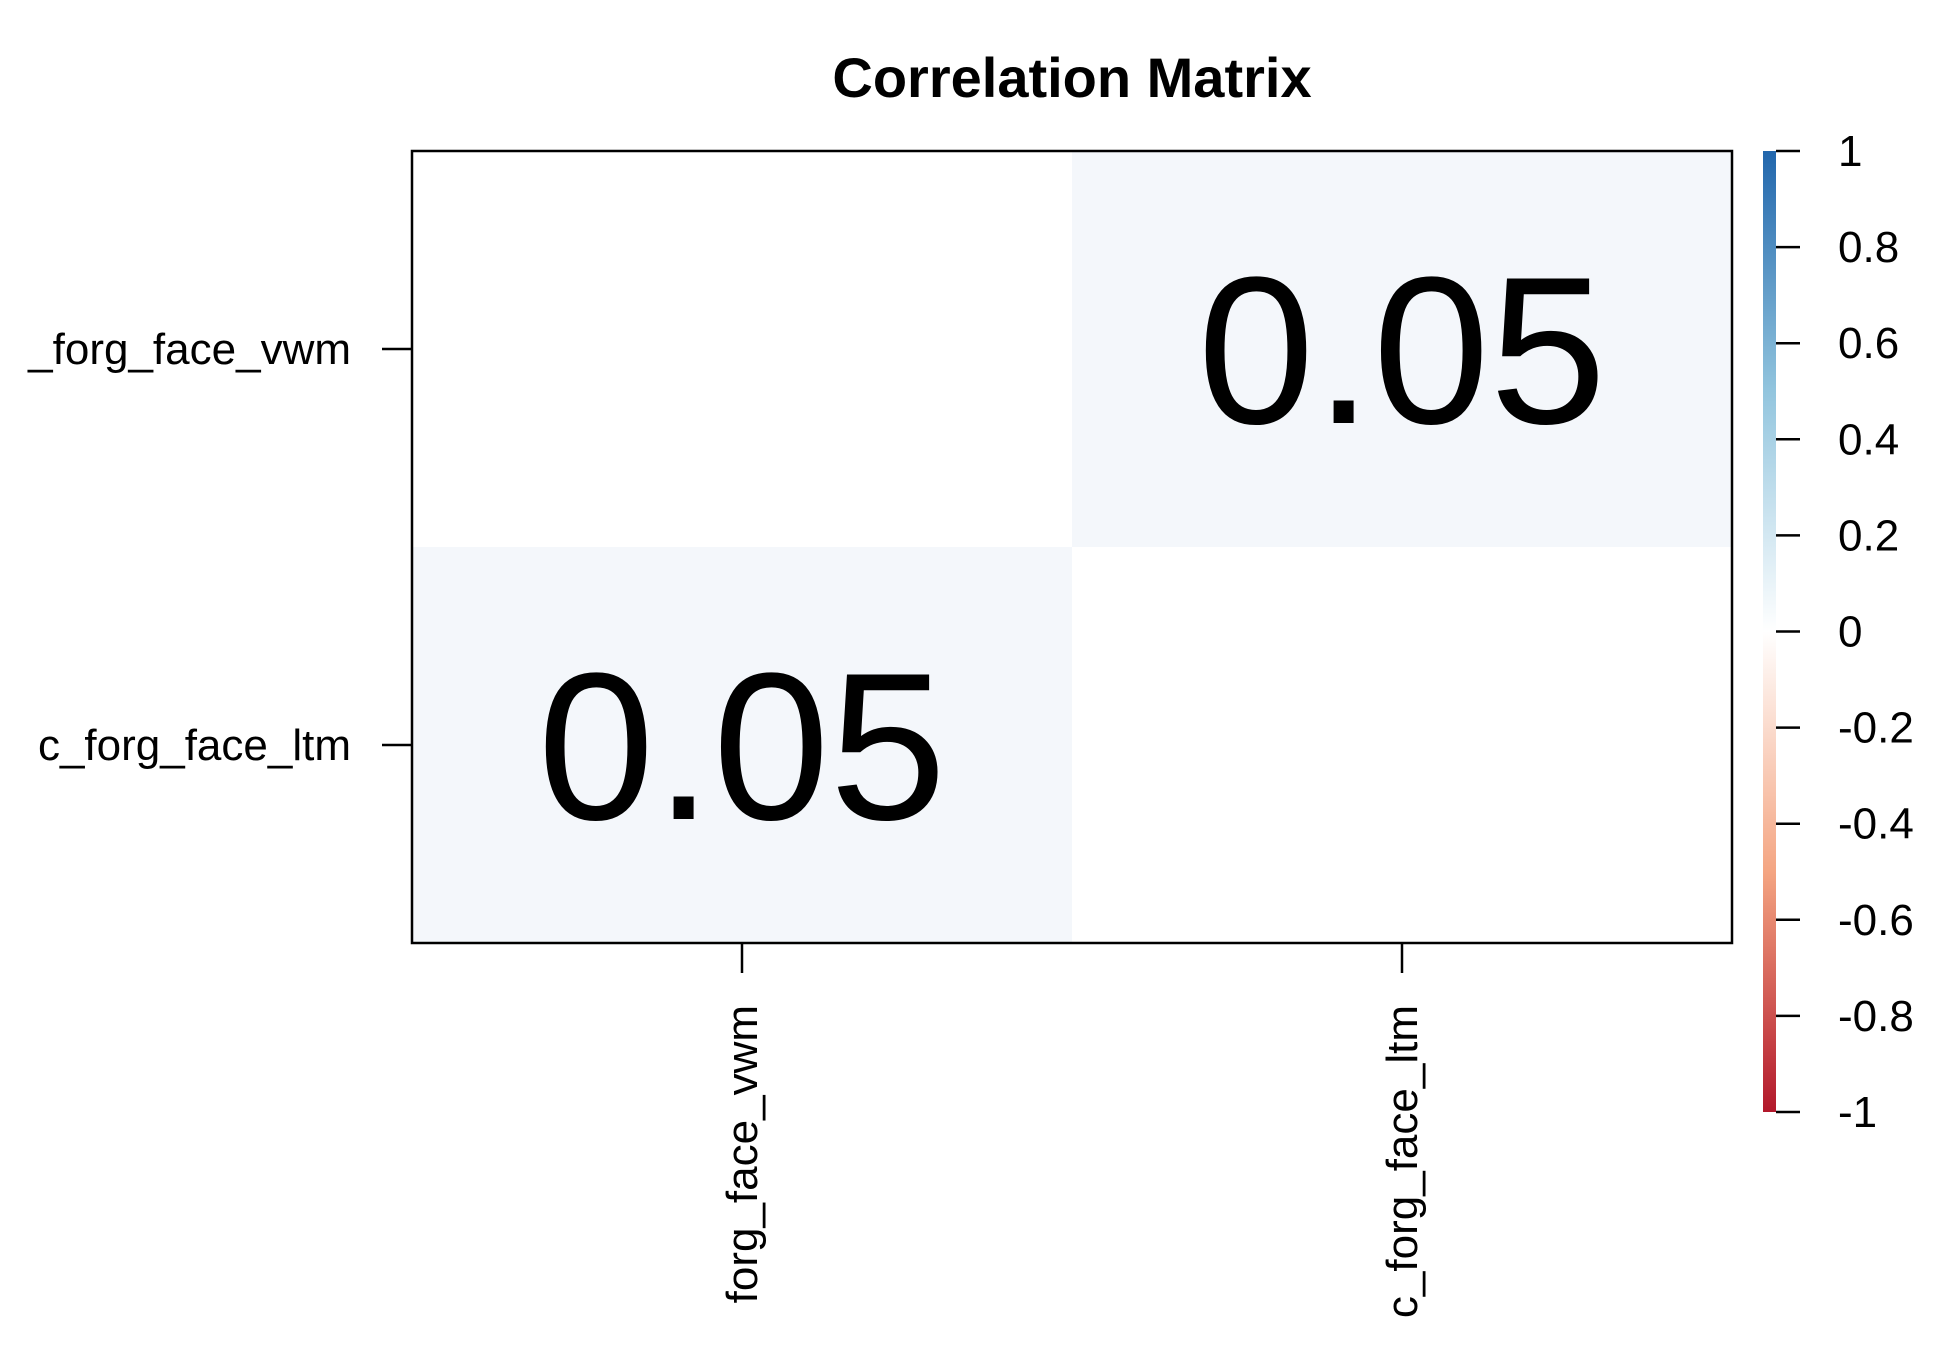  Describe the element at coordinates (1876, 1016) in the screenshot. I see `colorbar-tick-label: -0.8` at that location.